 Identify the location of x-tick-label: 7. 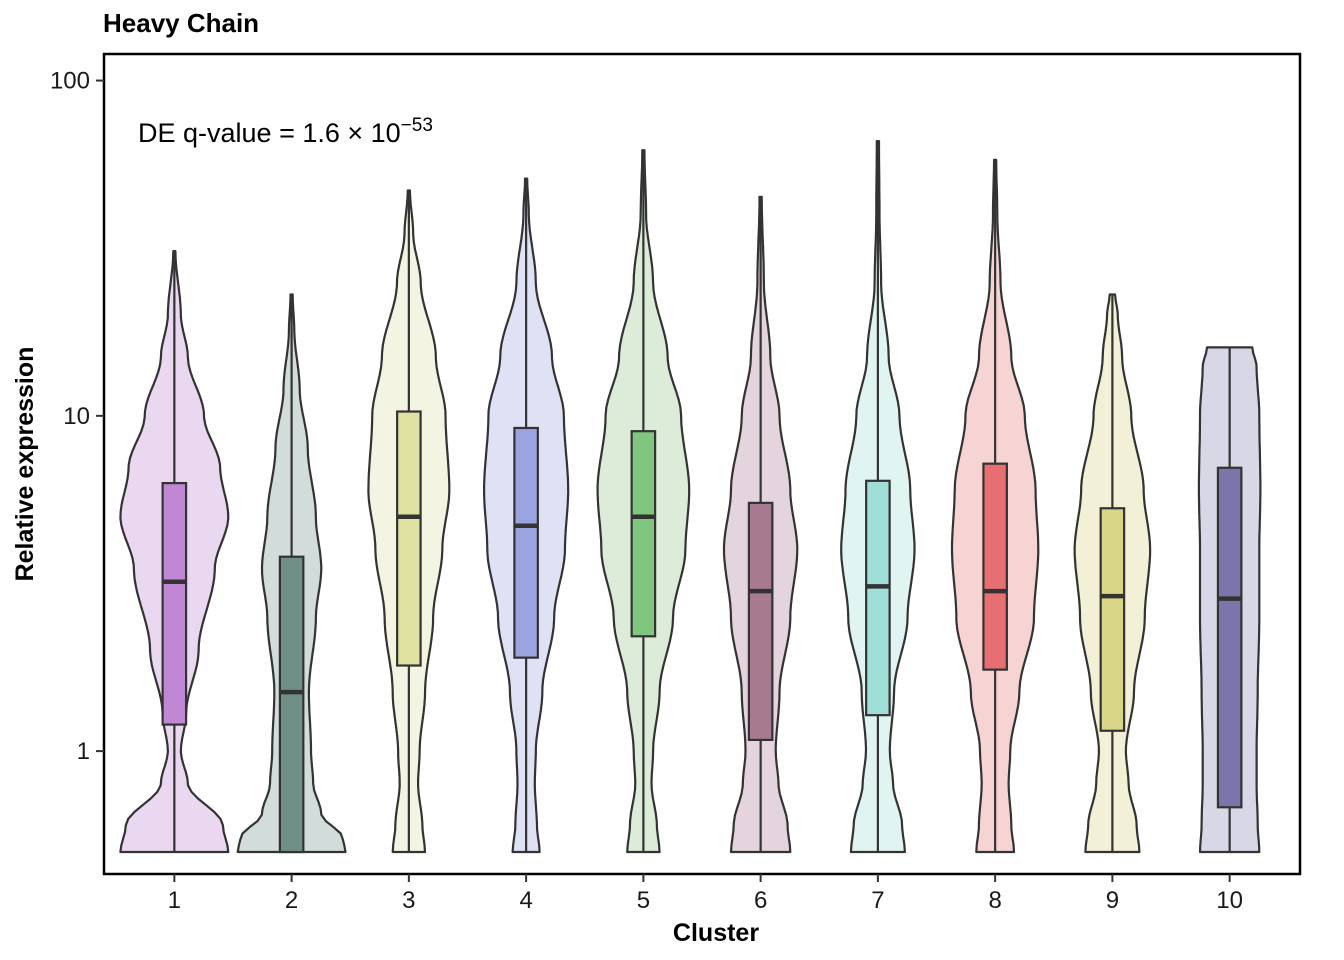
(877, 900).